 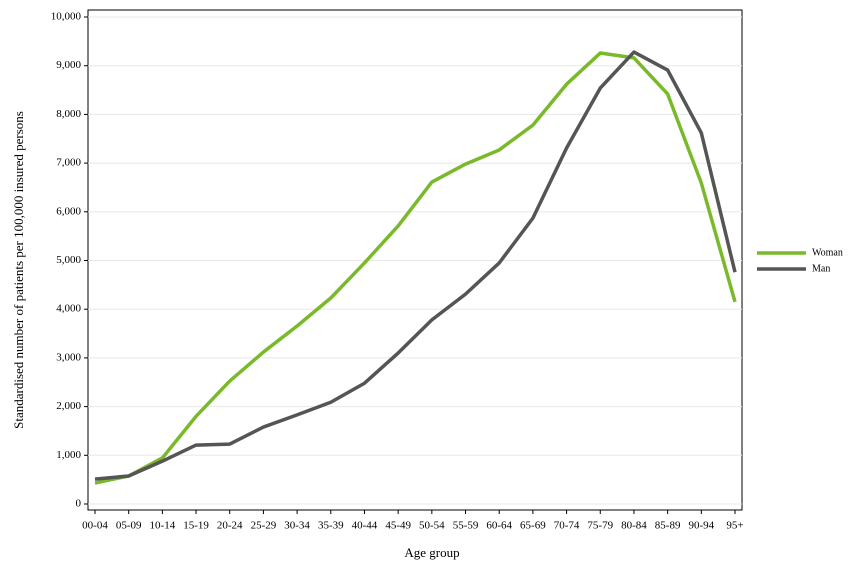 What do you see at coordinates (331, 526) in the screenshot?
I see `x-tick-label: 35-39` at bounding box center [331, 526].